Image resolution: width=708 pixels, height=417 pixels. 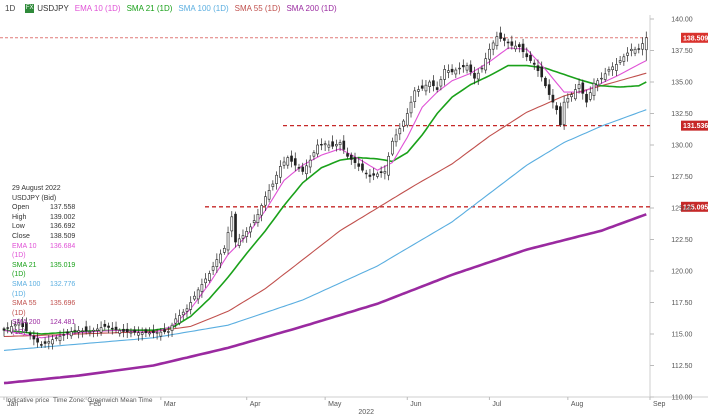 I want to click on info-label: Low, so click(x=18, y=227).